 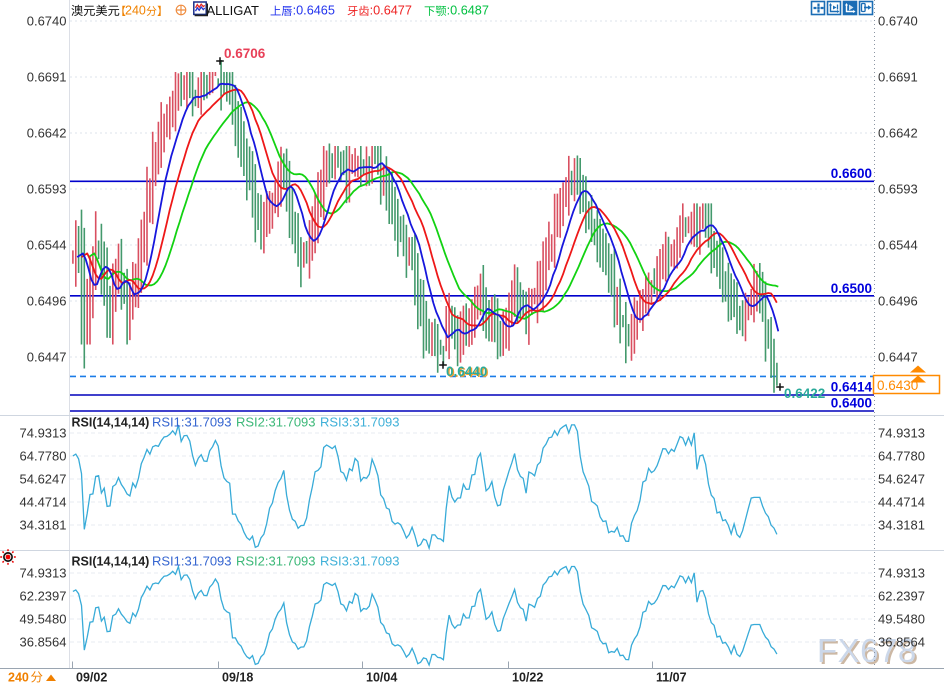 What do you see at coordinates (671, 678) in the screenshot?
I see `svg-text: 11/07` at bounding box center [671, 678].